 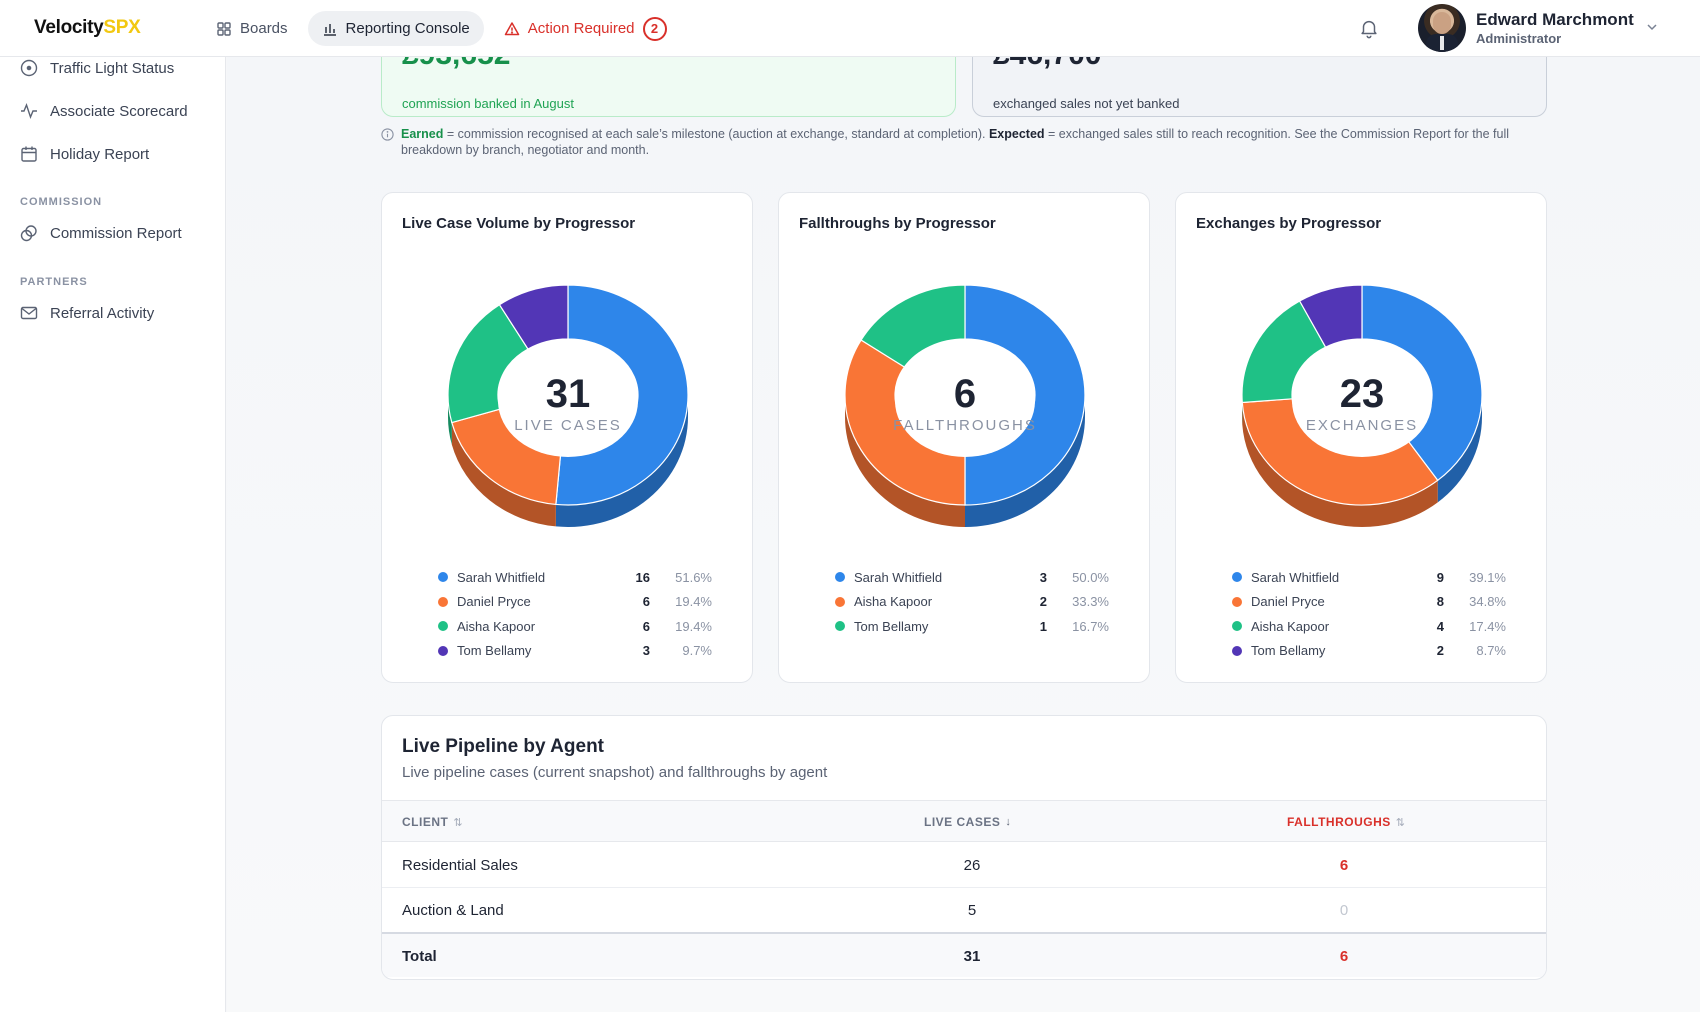 What do you see at coordinates (1487, 602) in the screenshot?
I see `legend-percent: 34.8%` at bounding box center [1487, 602].